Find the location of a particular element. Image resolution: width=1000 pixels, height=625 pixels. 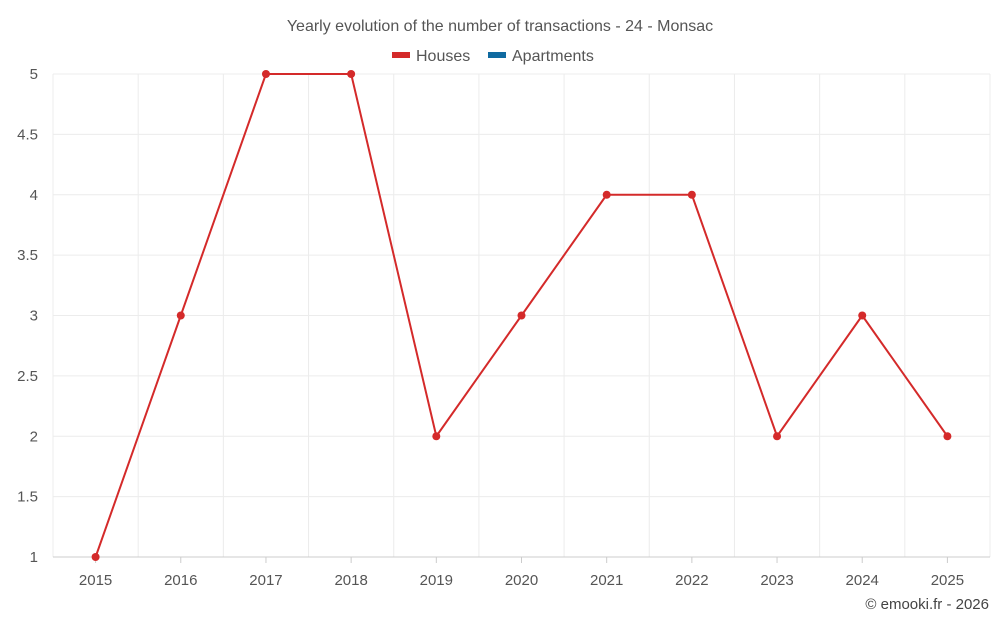

legend-houses-swatch is located at coordinates (401, 55).